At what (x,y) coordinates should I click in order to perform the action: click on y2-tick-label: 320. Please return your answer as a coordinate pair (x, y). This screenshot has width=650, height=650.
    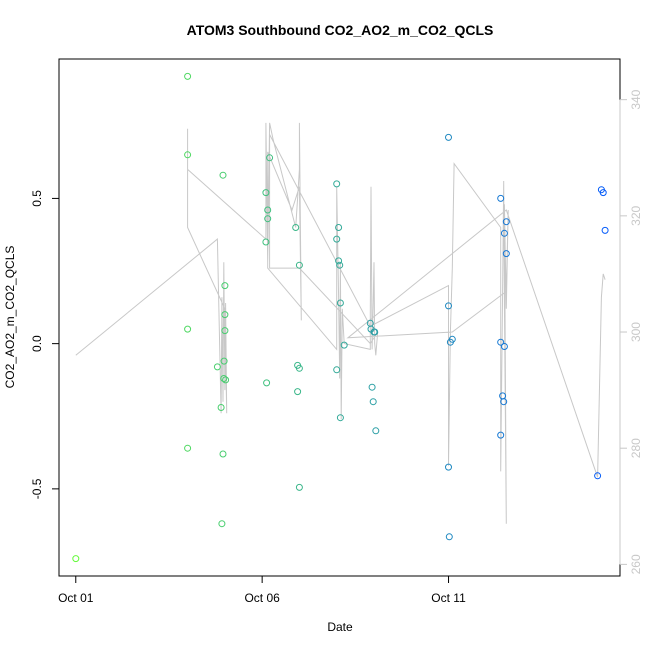
    Looking at the image, I should click on (636, 216).